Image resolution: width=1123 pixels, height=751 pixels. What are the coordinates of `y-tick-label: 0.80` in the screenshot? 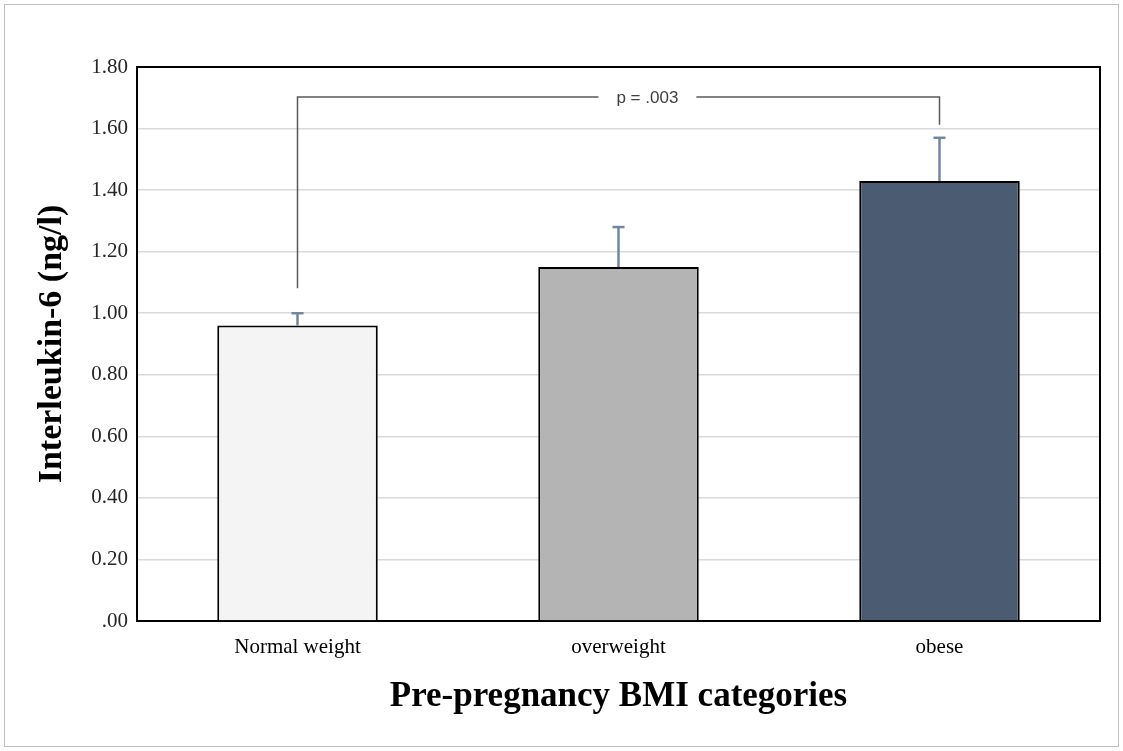 It's located at (109, 373).